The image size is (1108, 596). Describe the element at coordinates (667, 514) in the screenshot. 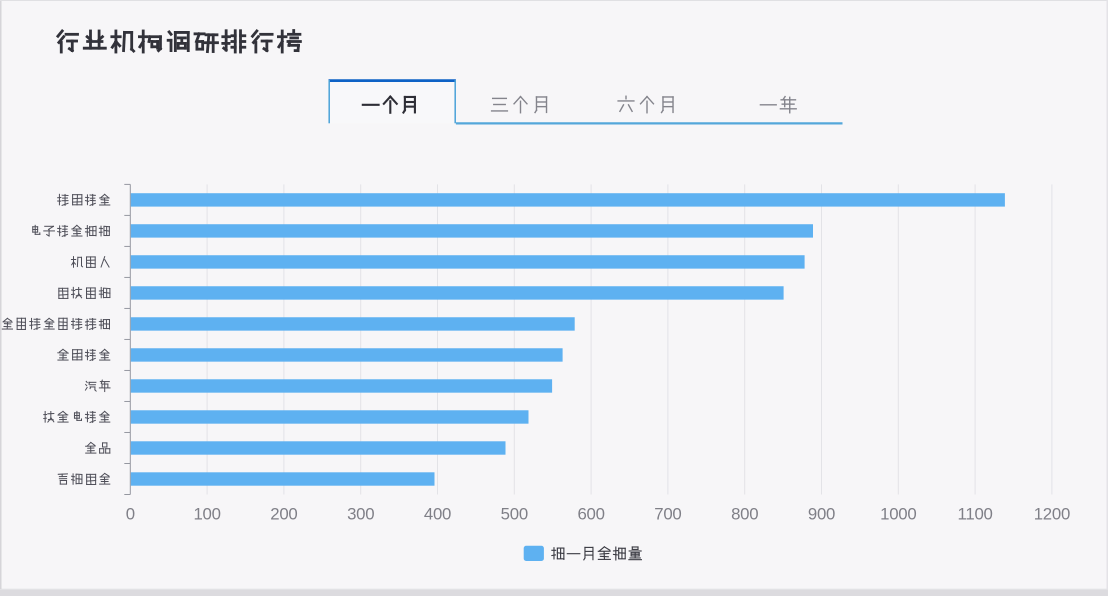

I see `svg-text: 700` at that location.